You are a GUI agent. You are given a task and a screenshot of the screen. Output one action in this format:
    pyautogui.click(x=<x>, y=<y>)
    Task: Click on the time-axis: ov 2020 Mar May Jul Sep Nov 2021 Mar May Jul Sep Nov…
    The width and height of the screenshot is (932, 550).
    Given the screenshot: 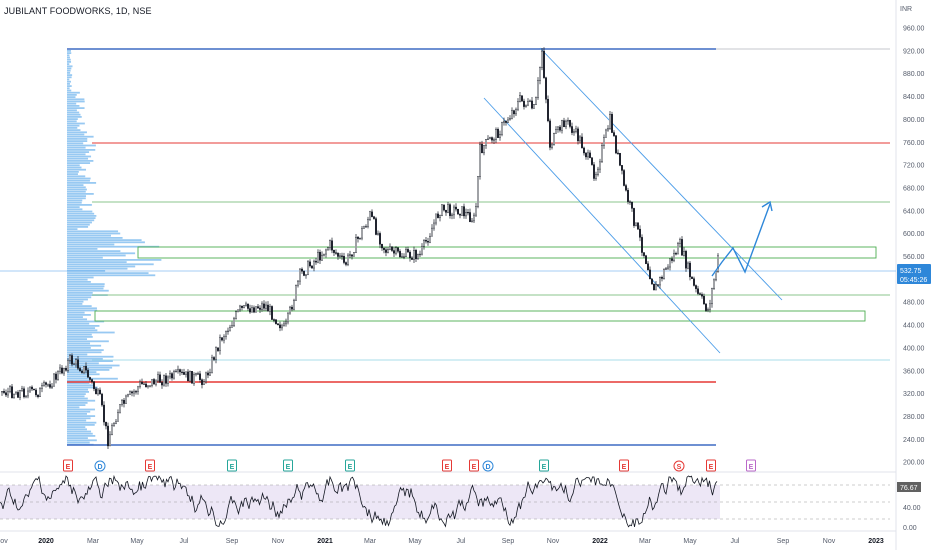 What is the action you would take?
    pyautogui.click(x=442, y=541)
    